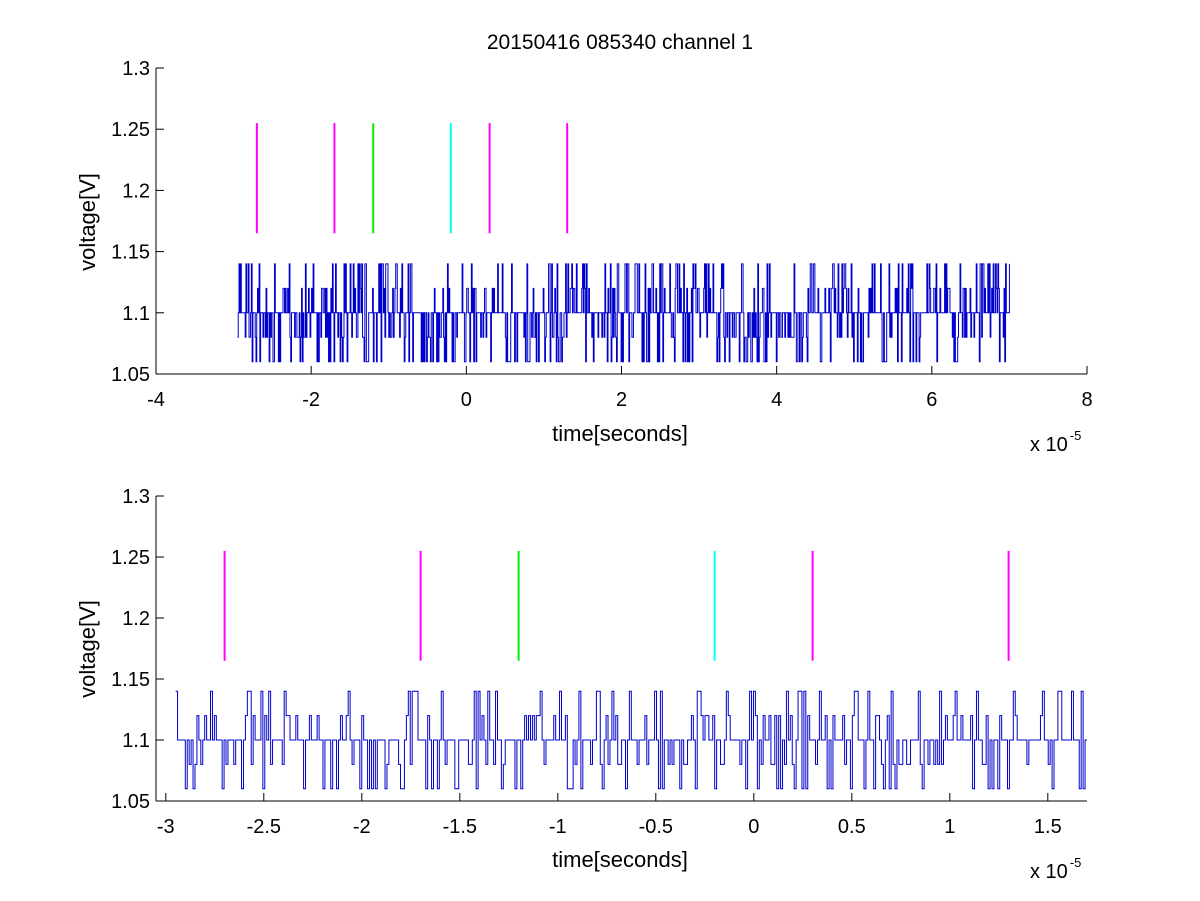  Describe the element at coordinates (311, 400) in the screenshot. I see `top-plot-xtick-label: -2` at that location.